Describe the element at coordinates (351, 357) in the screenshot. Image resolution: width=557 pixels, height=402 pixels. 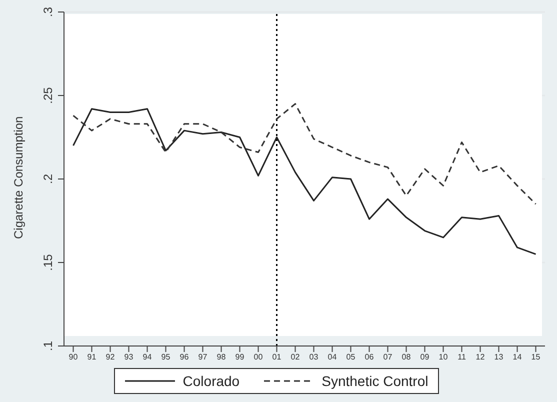
I see `x-tick-label: 05` at that location.